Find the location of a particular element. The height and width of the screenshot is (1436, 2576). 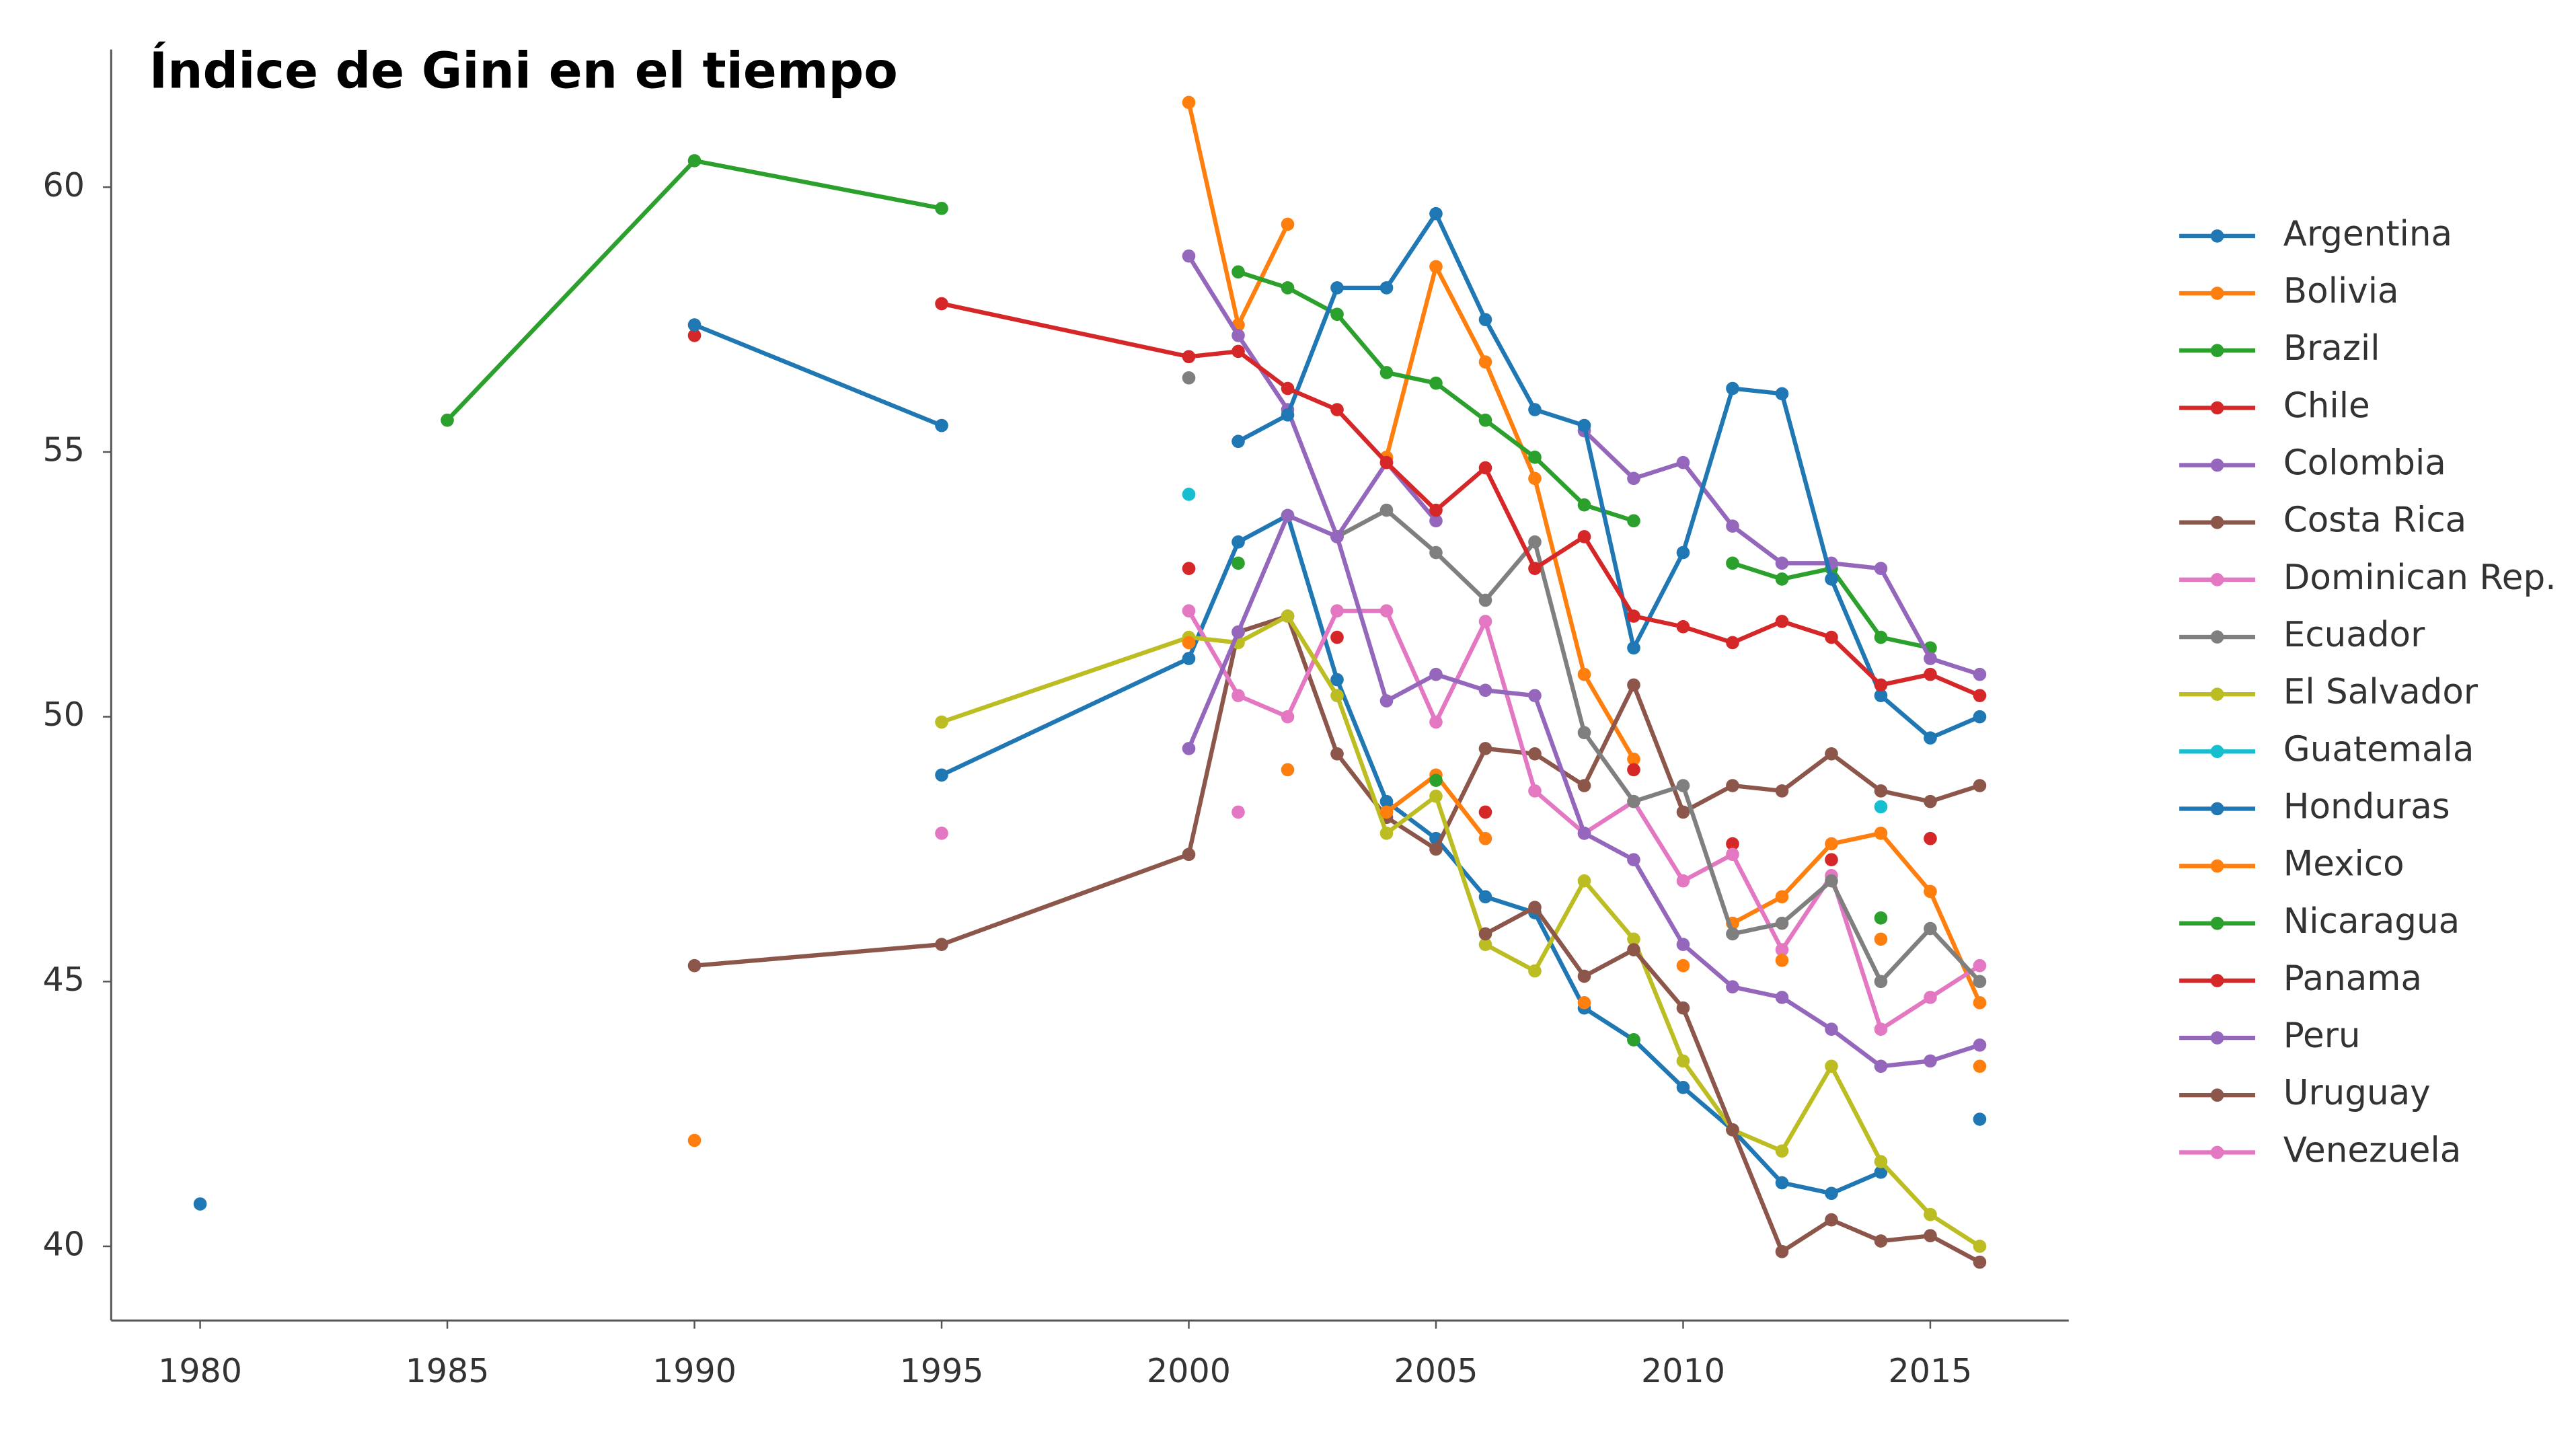

legend-label: Bolivia is located at coordinates (2341, 291).